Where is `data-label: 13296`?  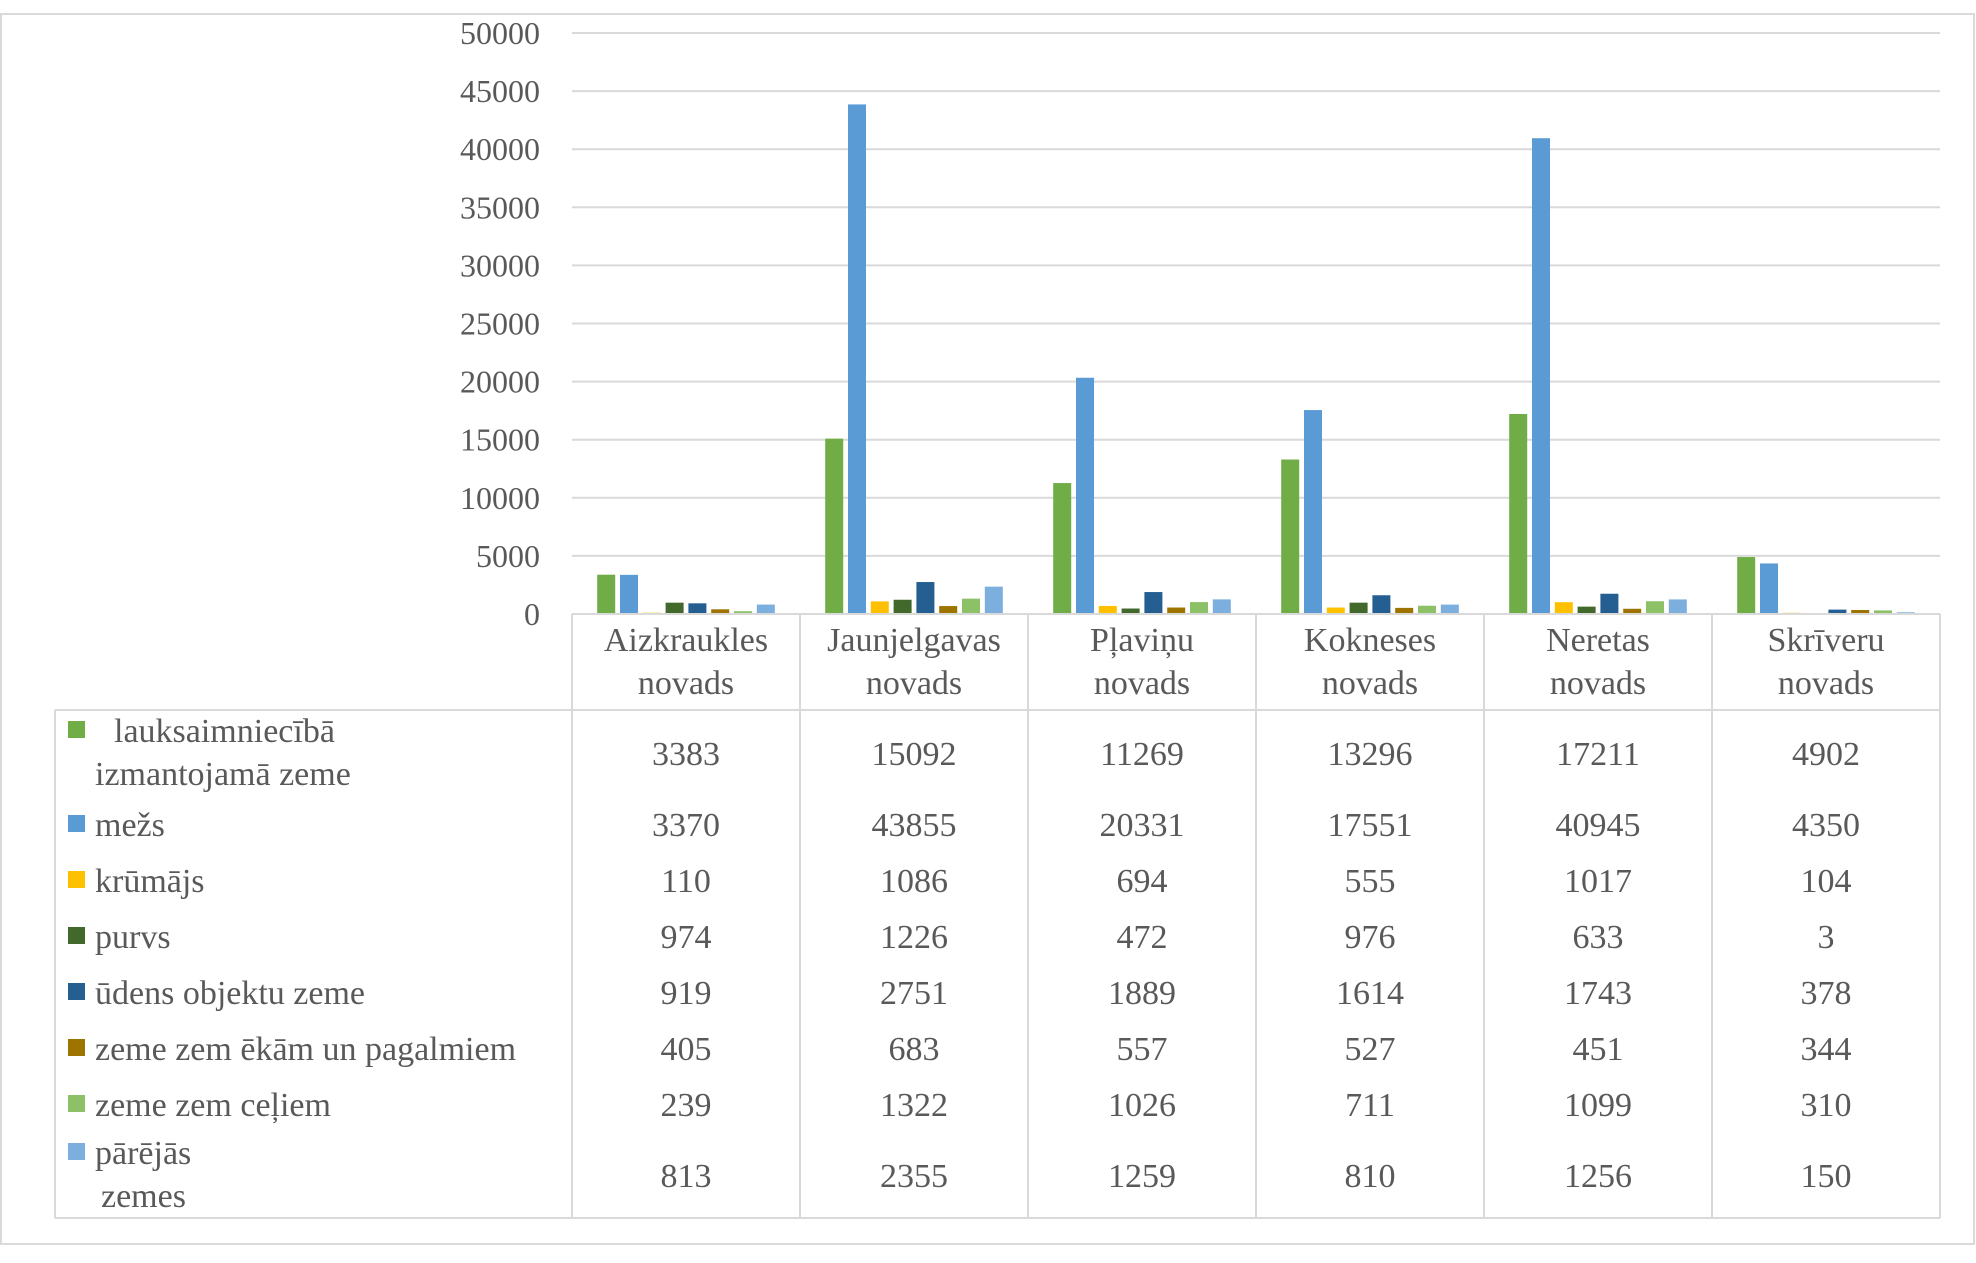 data-label: 13296 is located at coordinates (1370, 754).